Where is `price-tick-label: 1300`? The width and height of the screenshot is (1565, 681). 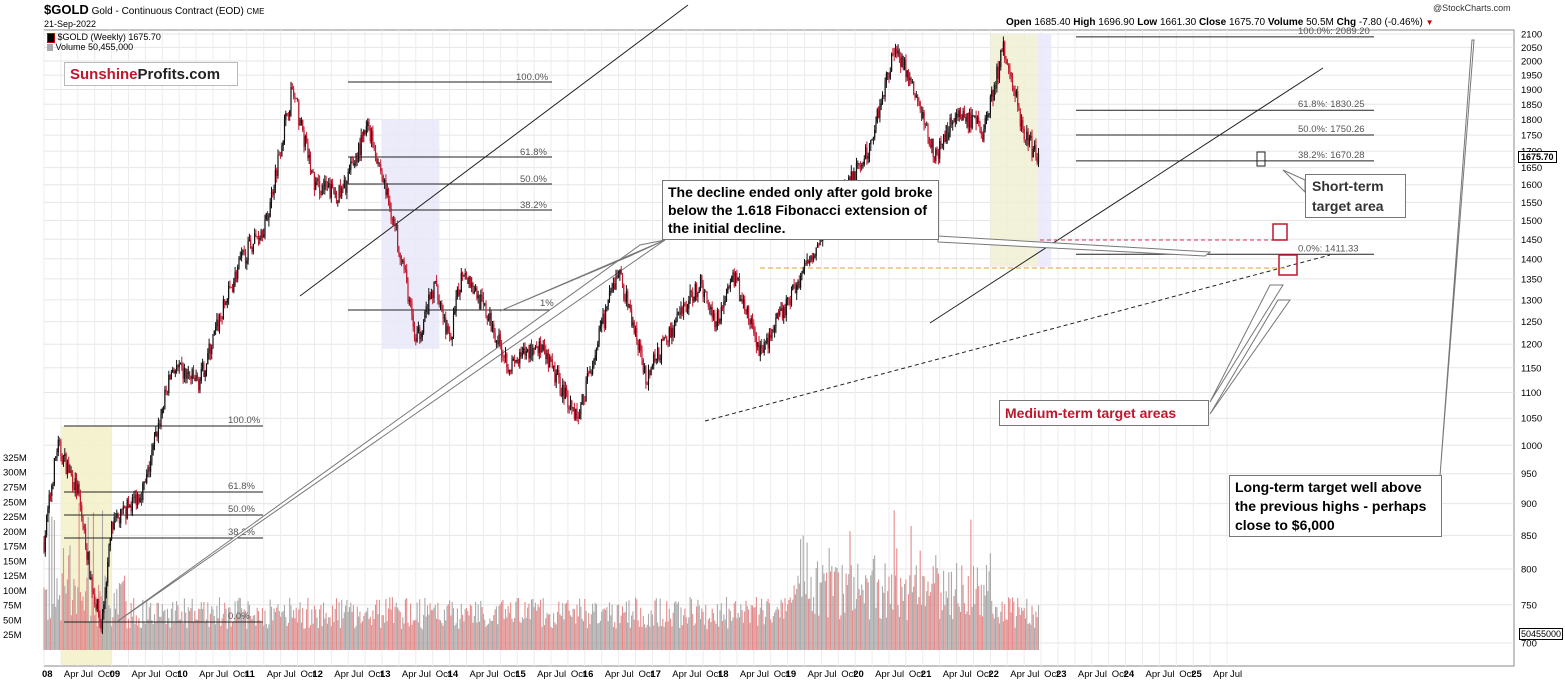
price-tick-label: 1300 is located at coordinates (1531, 300).